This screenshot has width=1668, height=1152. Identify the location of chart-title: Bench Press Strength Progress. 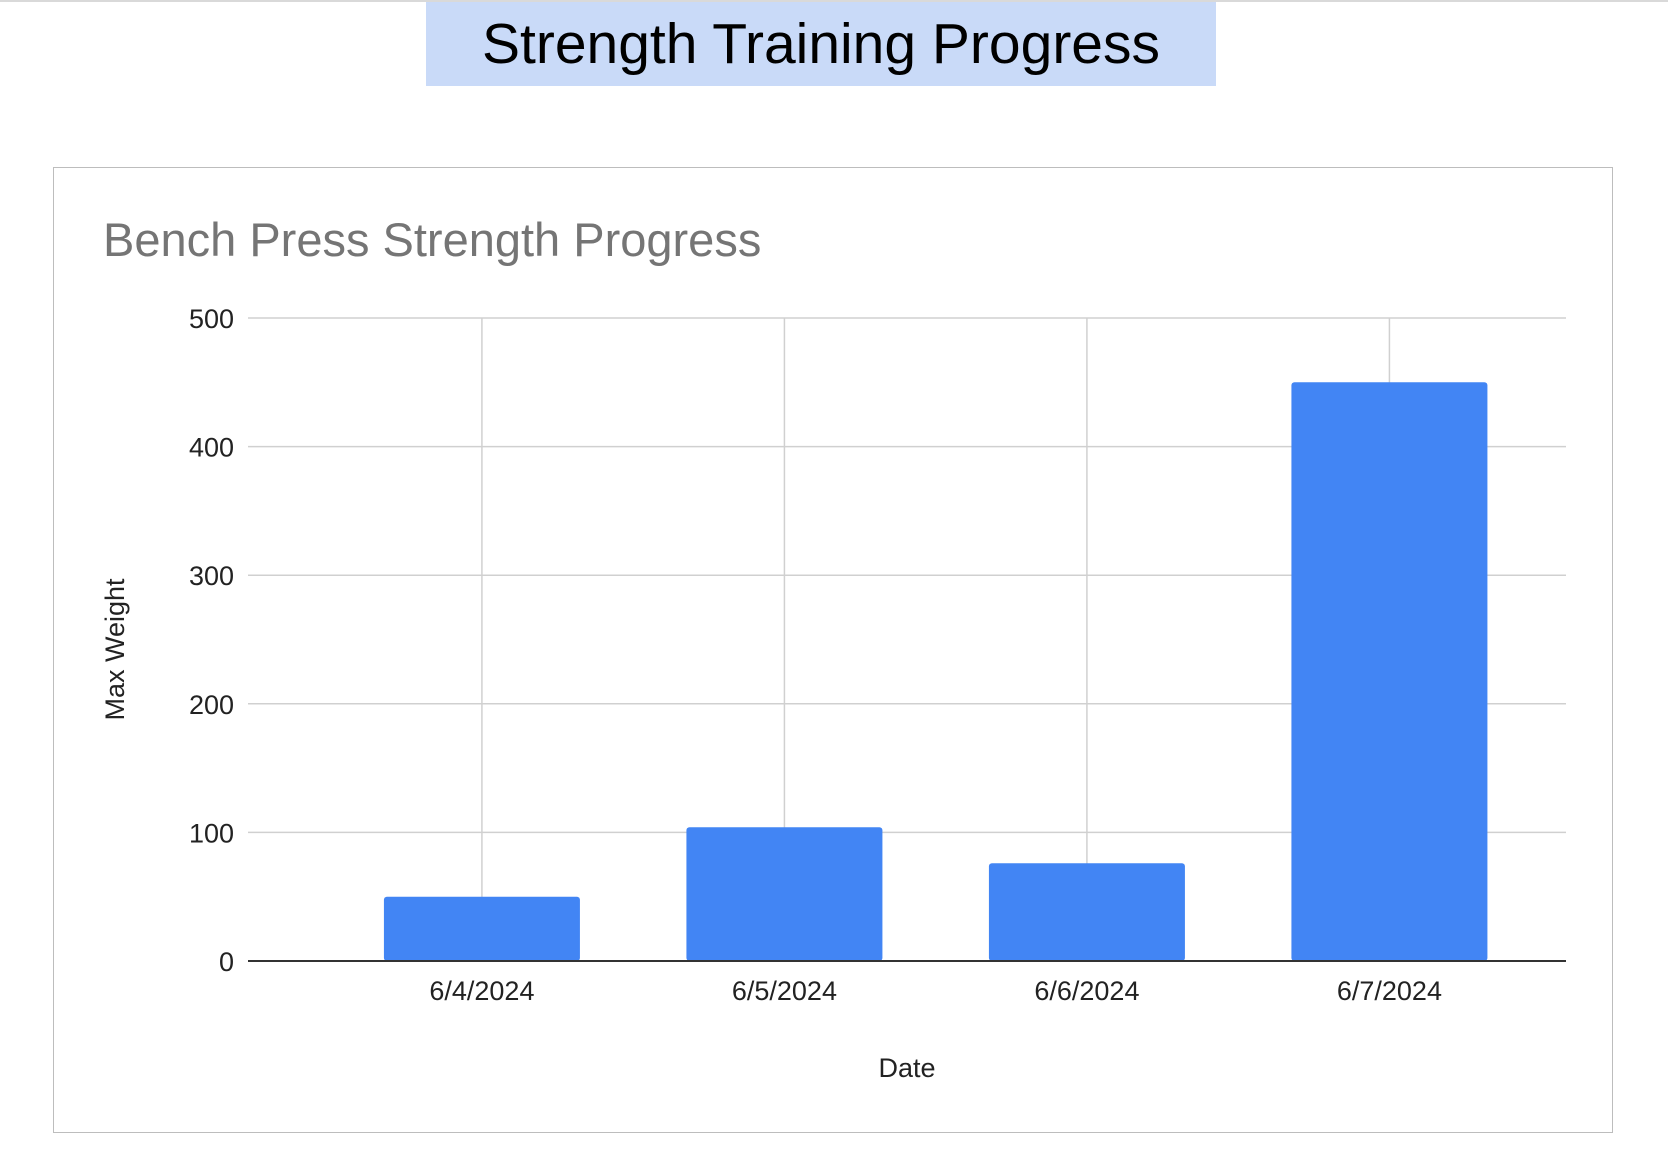
(432, 239).